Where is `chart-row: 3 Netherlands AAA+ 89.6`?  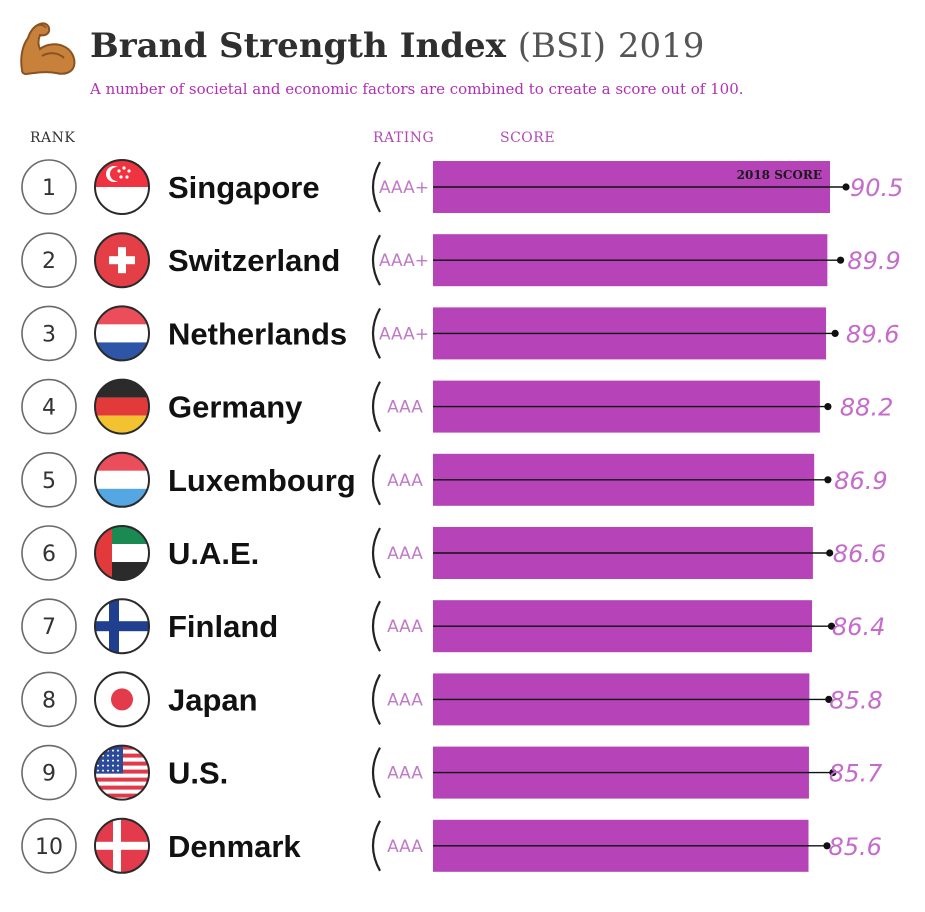 chart-row: 3 Netherlands AAA+ 89.6 is located at coordinates (460, 333).